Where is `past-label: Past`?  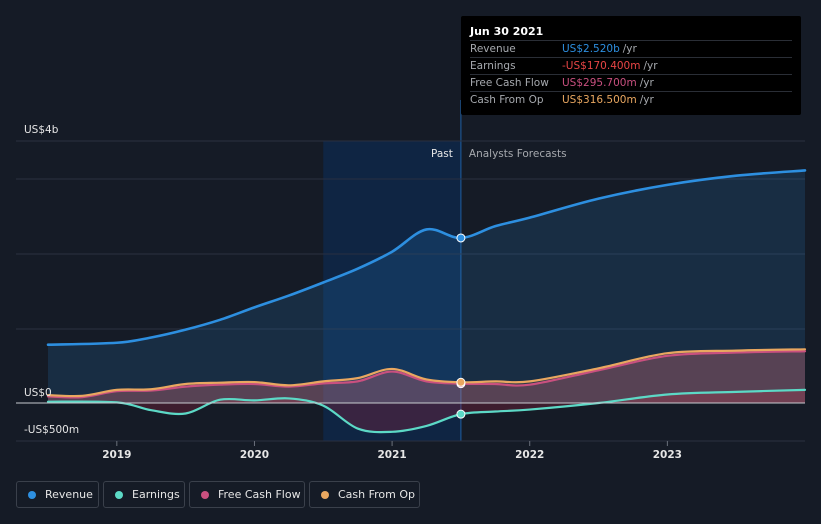
past-label: Past is located at coordinates (442, 154).